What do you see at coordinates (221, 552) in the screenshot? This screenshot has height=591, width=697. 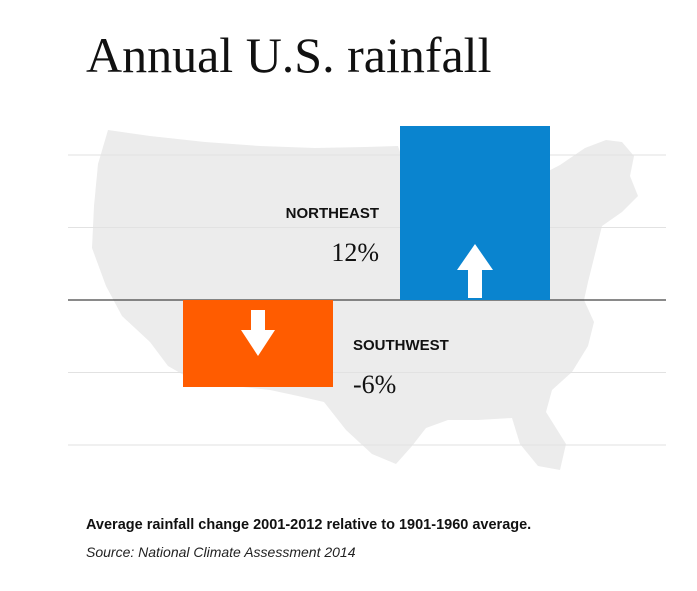 I see `chart-source: Source: National Climate Assessment 2014` at bounding box center [221, 552].